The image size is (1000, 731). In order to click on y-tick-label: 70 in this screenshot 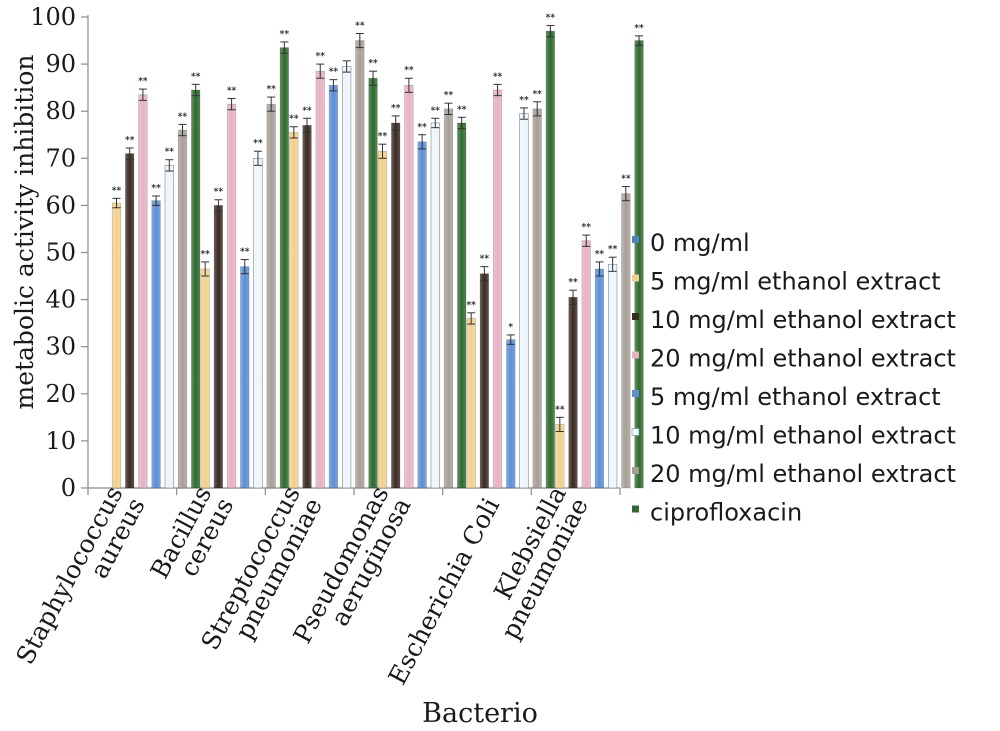, I will do `click(60, 158)`.